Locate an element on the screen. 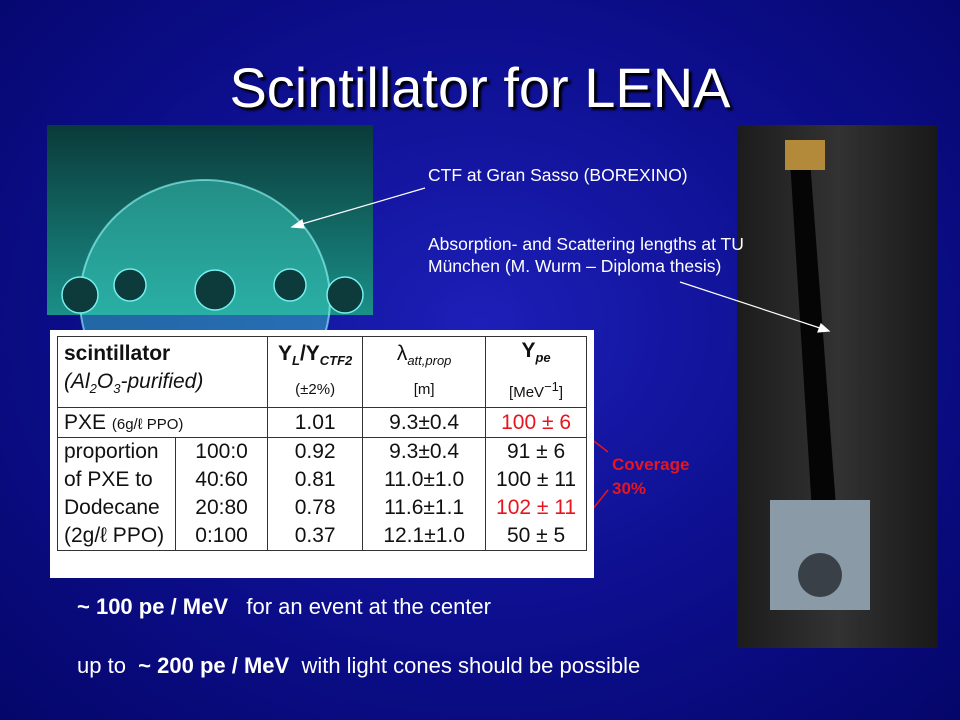 The height and width of the screenshot is (720, 960). caption-arrows is located at coordinates (560, 260).